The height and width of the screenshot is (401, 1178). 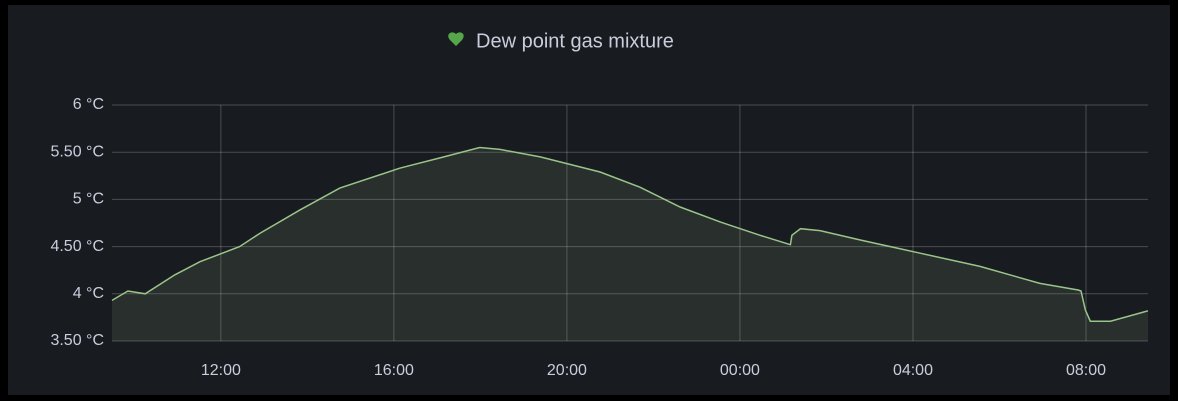 What do you see at coordinates (394, 370) in the screenshot?
I see `x-tick-label: 16:00` at bounding box center [394, 370].